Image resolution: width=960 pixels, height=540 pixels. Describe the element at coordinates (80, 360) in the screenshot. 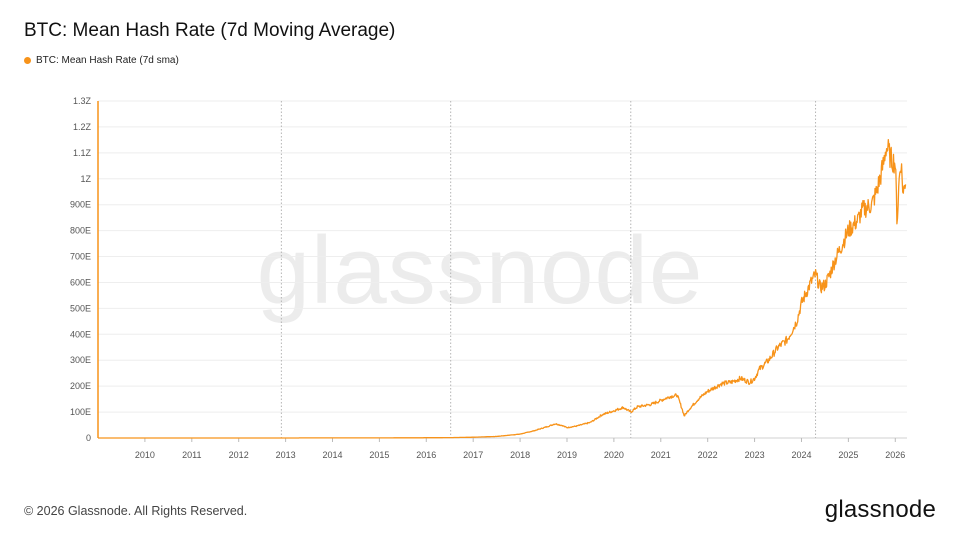

I see `y-tick-label: 300E` at that location.